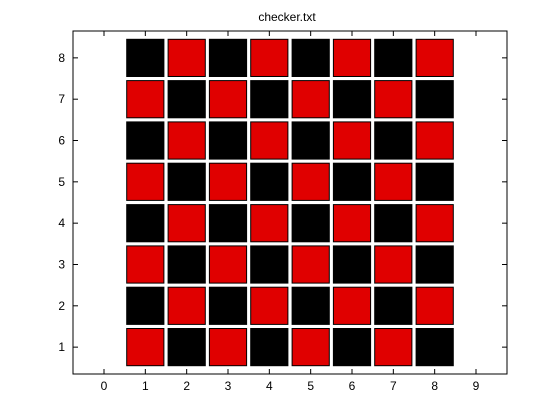 The width and height of the screenshot is (560, 420). What do you see at coordinates (145, 347) in the screenshot?
I see `cell-x1-y1` at bounding box center [145, 347].